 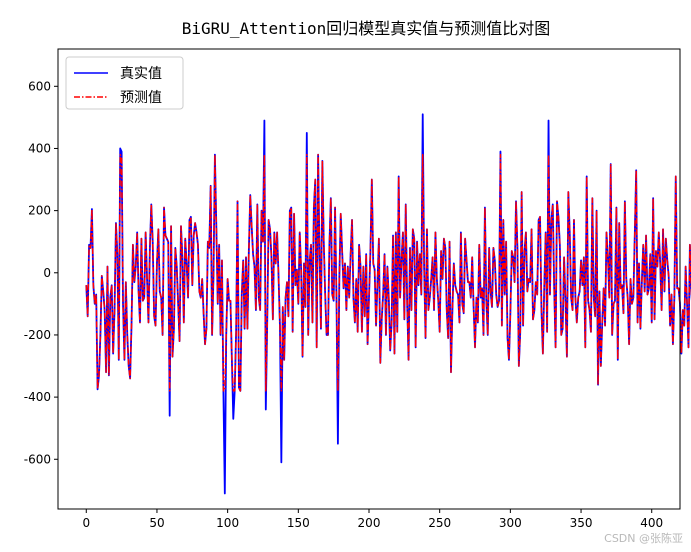 I want to click on y-tick-label: 400, so click(x=39, y=148).